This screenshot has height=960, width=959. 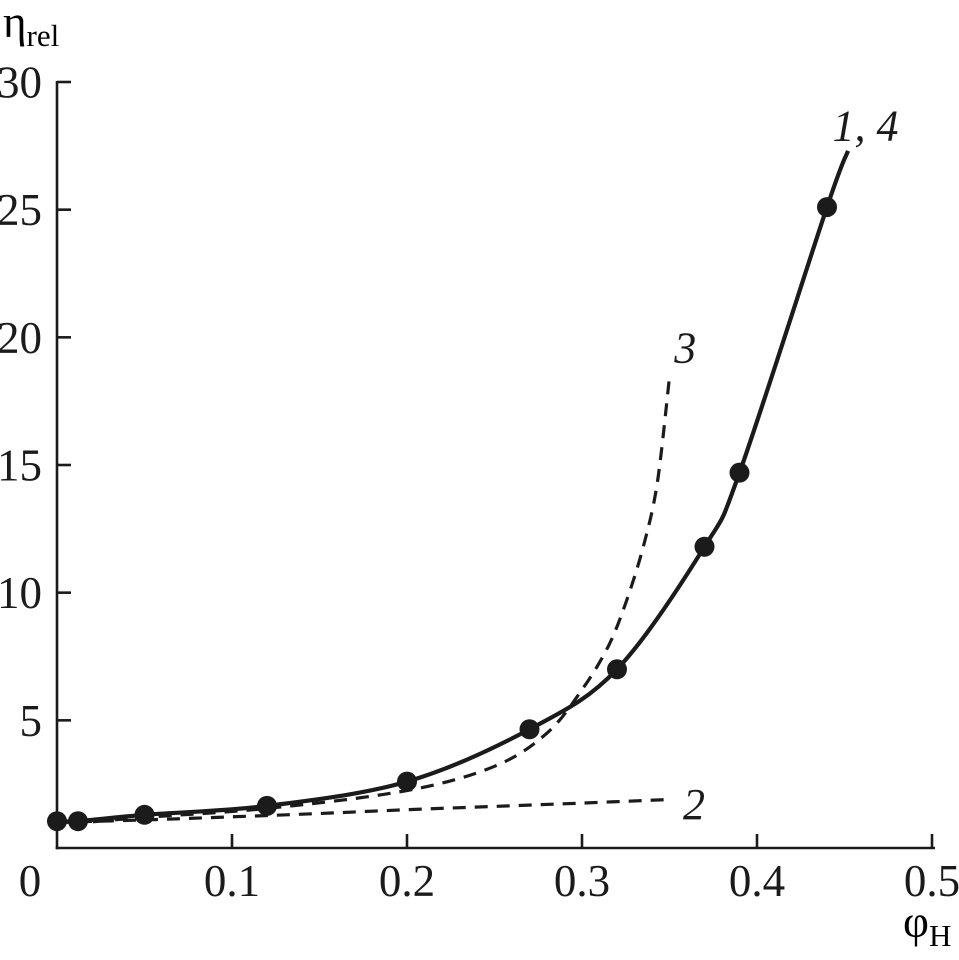 I want to click on y-tick-label: 5, so click(x=31, y=721).